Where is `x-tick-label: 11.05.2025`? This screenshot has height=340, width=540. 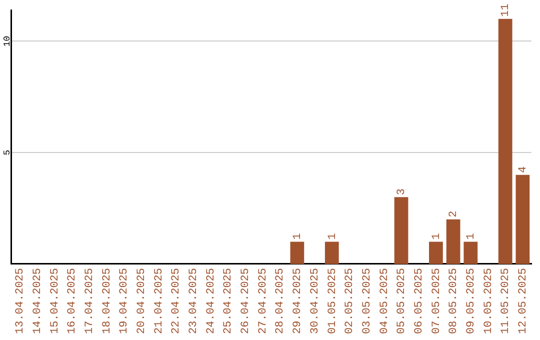 x-tick-label: 11.05.2025 is located at coordinates (506, 301).